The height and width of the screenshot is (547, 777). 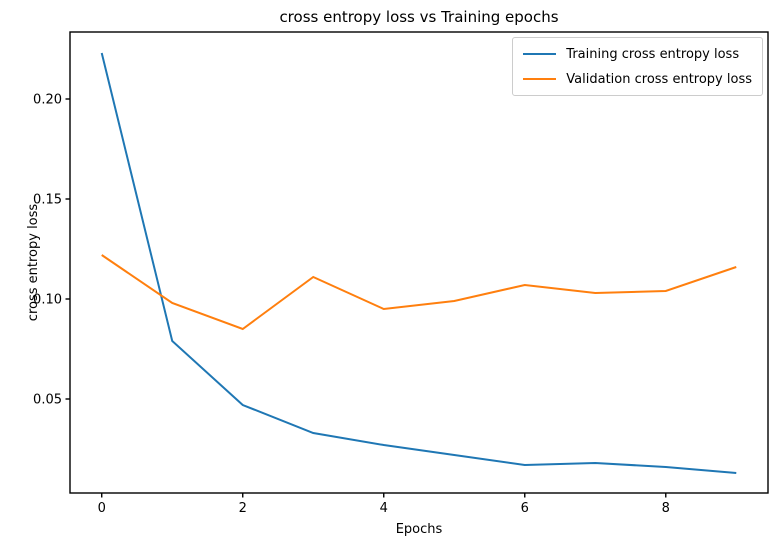 What do you see at coordinates (102, 508) in the screenshot?
I see `x-tick-label: 0` at bounding box center [102, 508].